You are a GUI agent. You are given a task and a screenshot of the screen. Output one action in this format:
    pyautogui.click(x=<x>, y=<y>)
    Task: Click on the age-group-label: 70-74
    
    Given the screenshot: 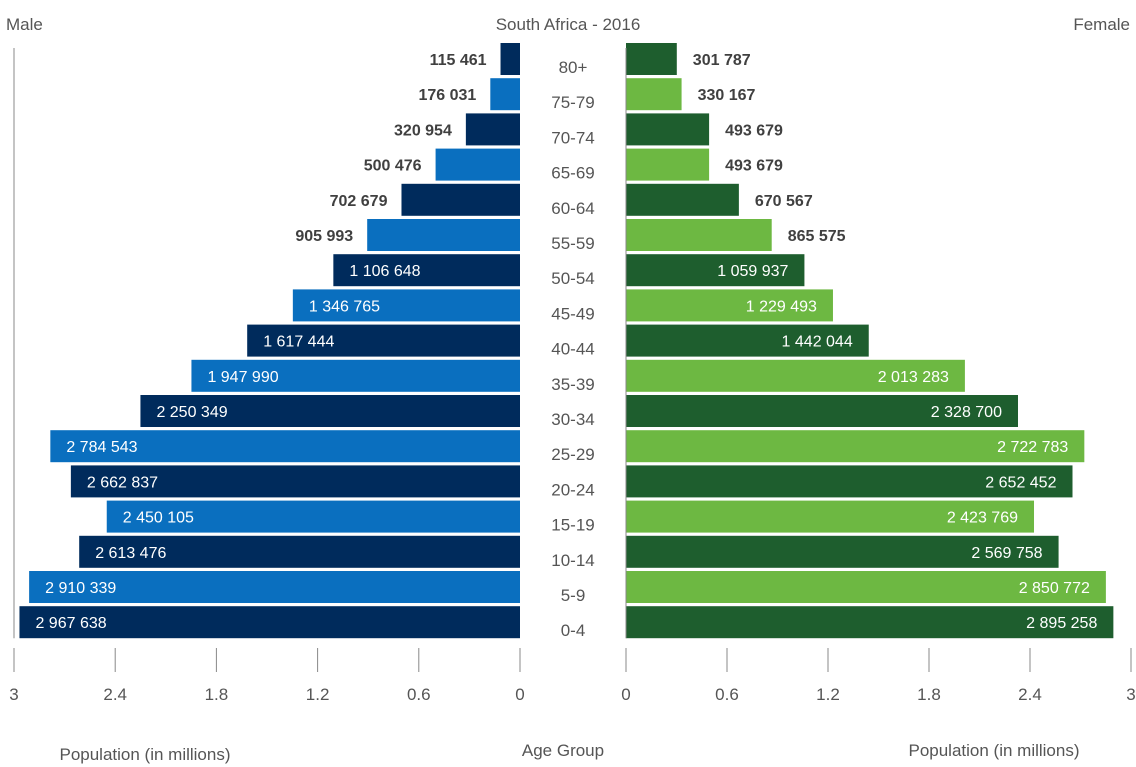 What is the action you would take?
    pyautogui.click(x=572, y=137)
    